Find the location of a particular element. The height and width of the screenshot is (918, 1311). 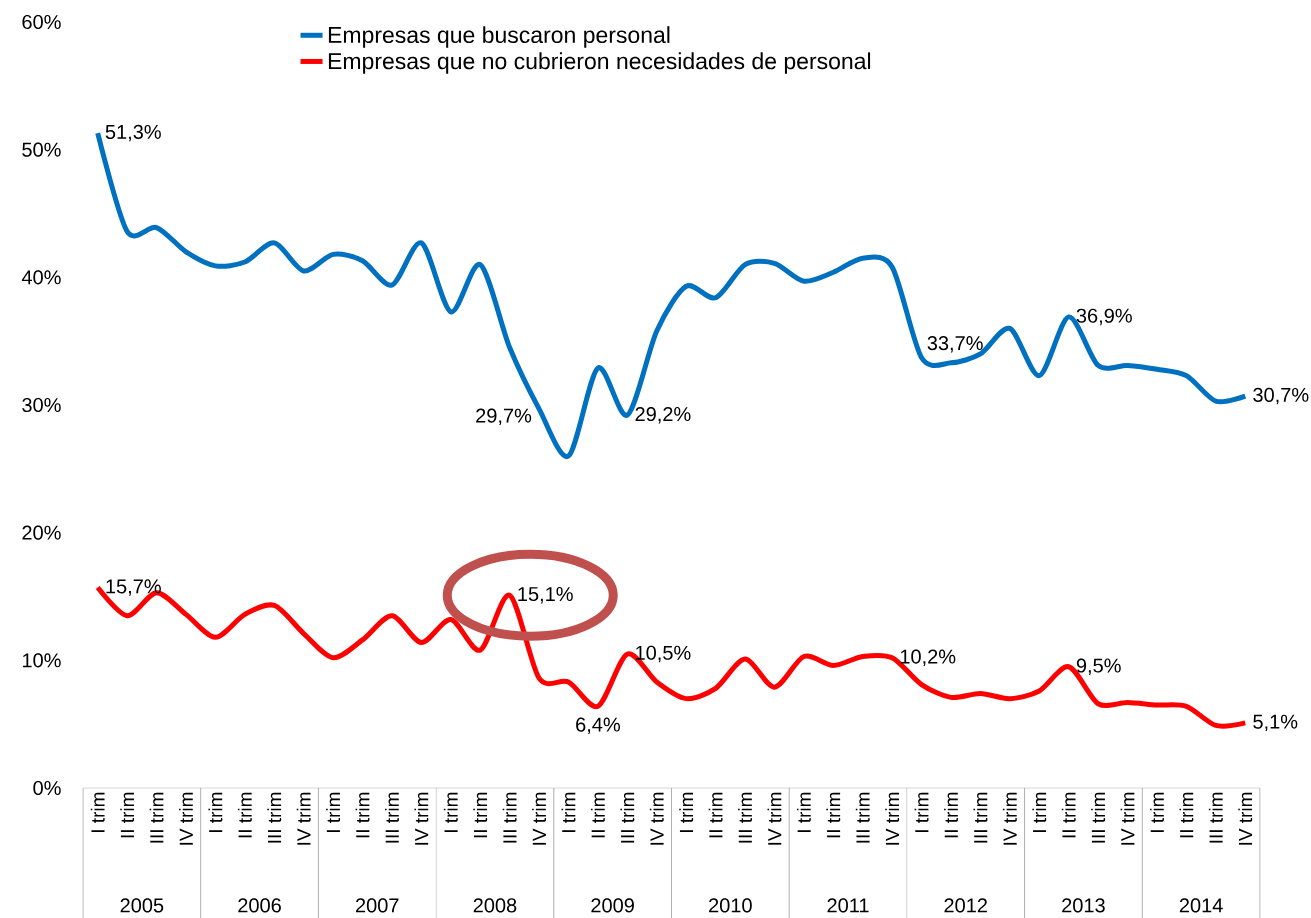

data-label: 51,3% is located at coordinates (133, 133).